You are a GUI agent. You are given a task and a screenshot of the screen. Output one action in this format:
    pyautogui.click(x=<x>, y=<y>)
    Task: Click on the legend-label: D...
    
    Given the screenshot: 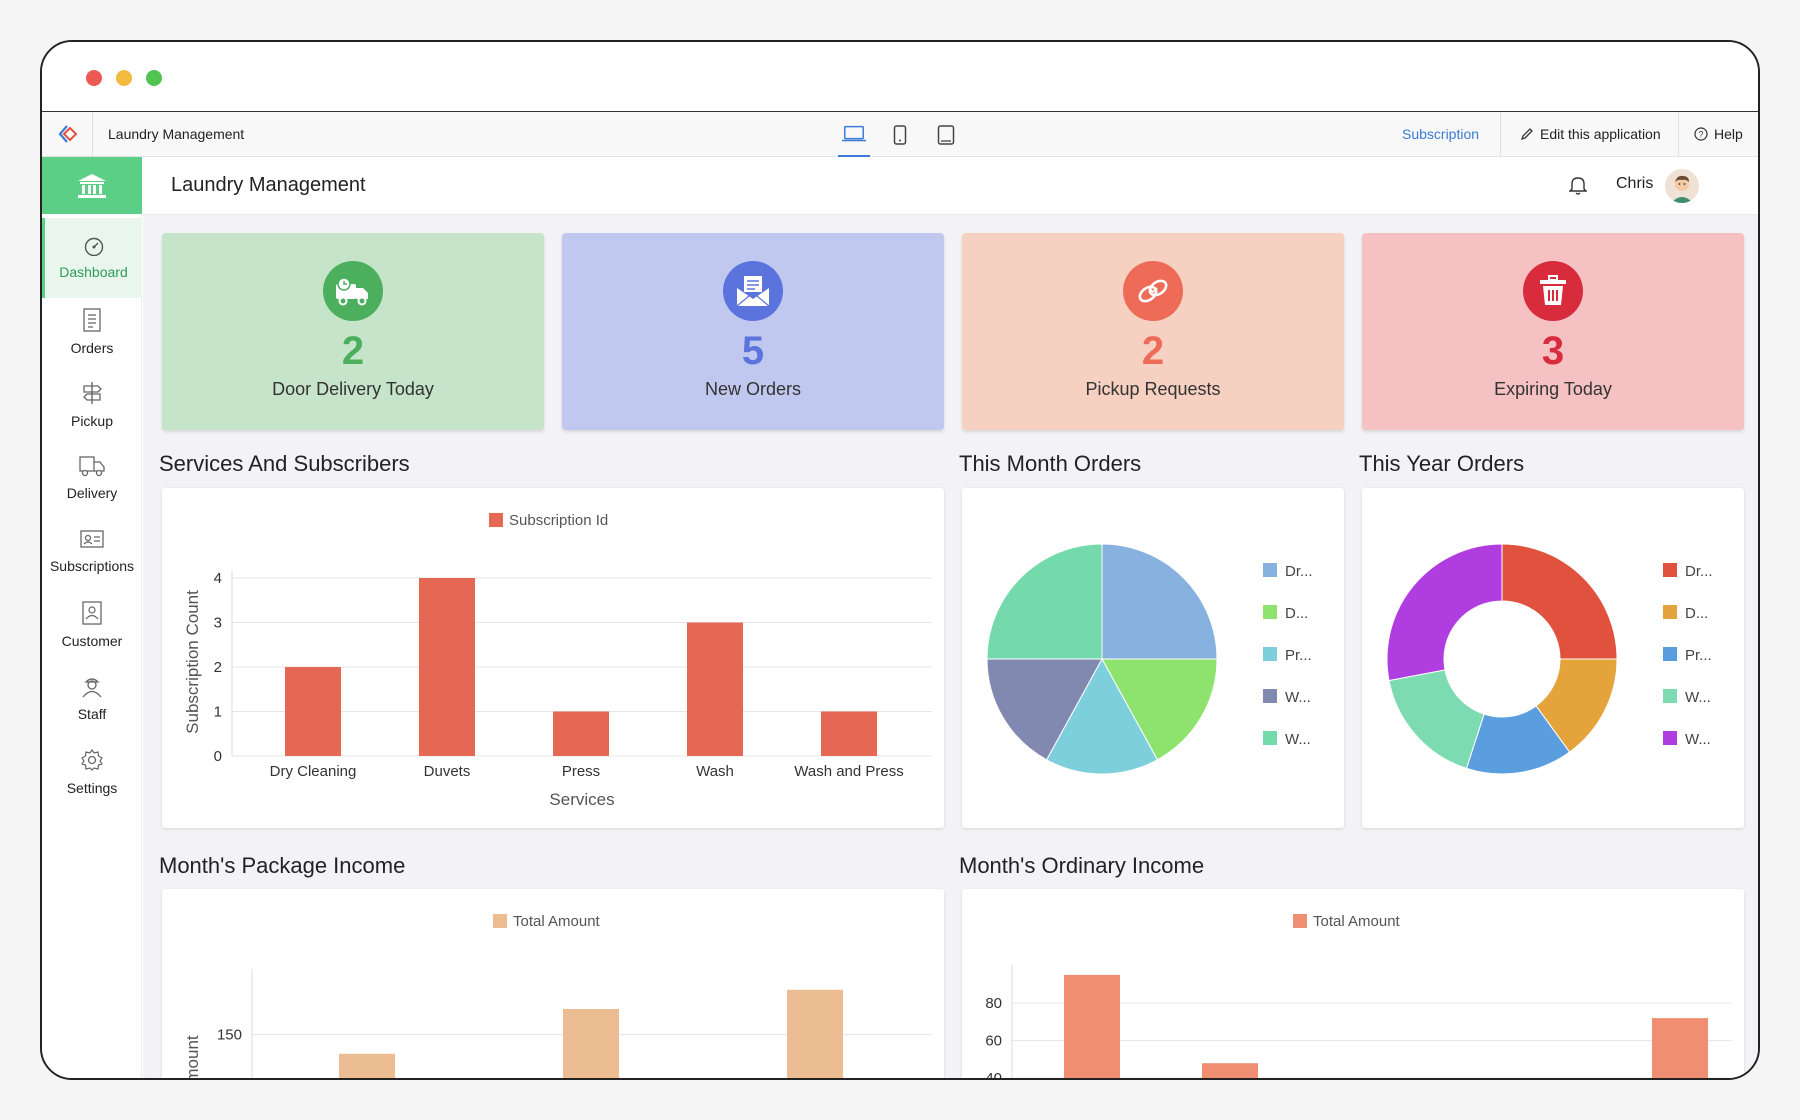 What is the action you would take?
    pyautogui.click(x=1296, y=613)
    